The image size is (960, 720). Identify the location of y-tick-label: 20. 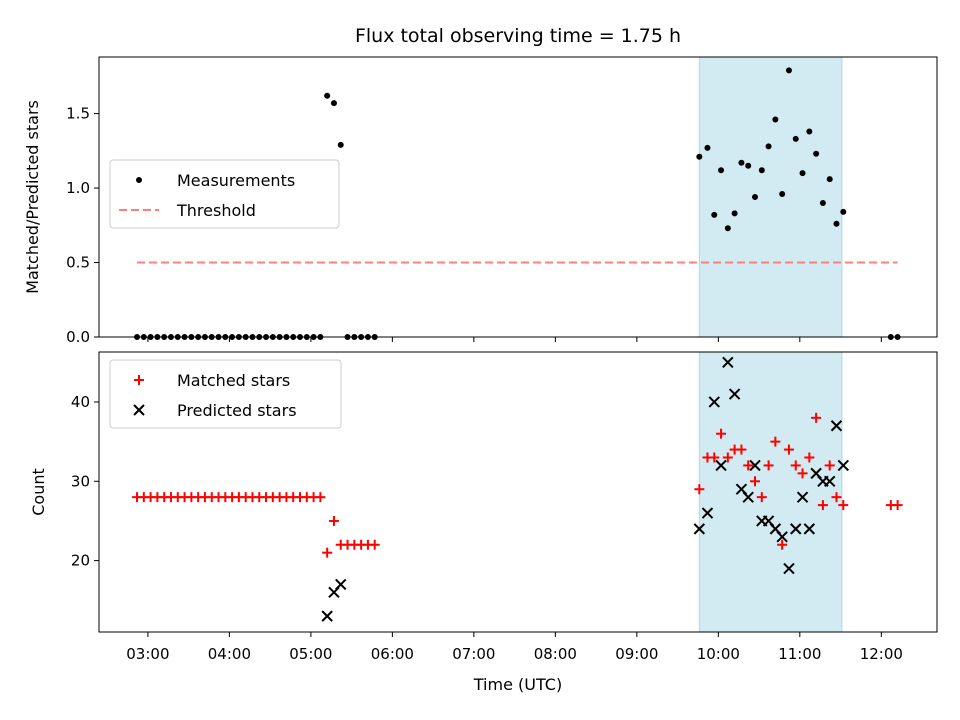
(80, 561).